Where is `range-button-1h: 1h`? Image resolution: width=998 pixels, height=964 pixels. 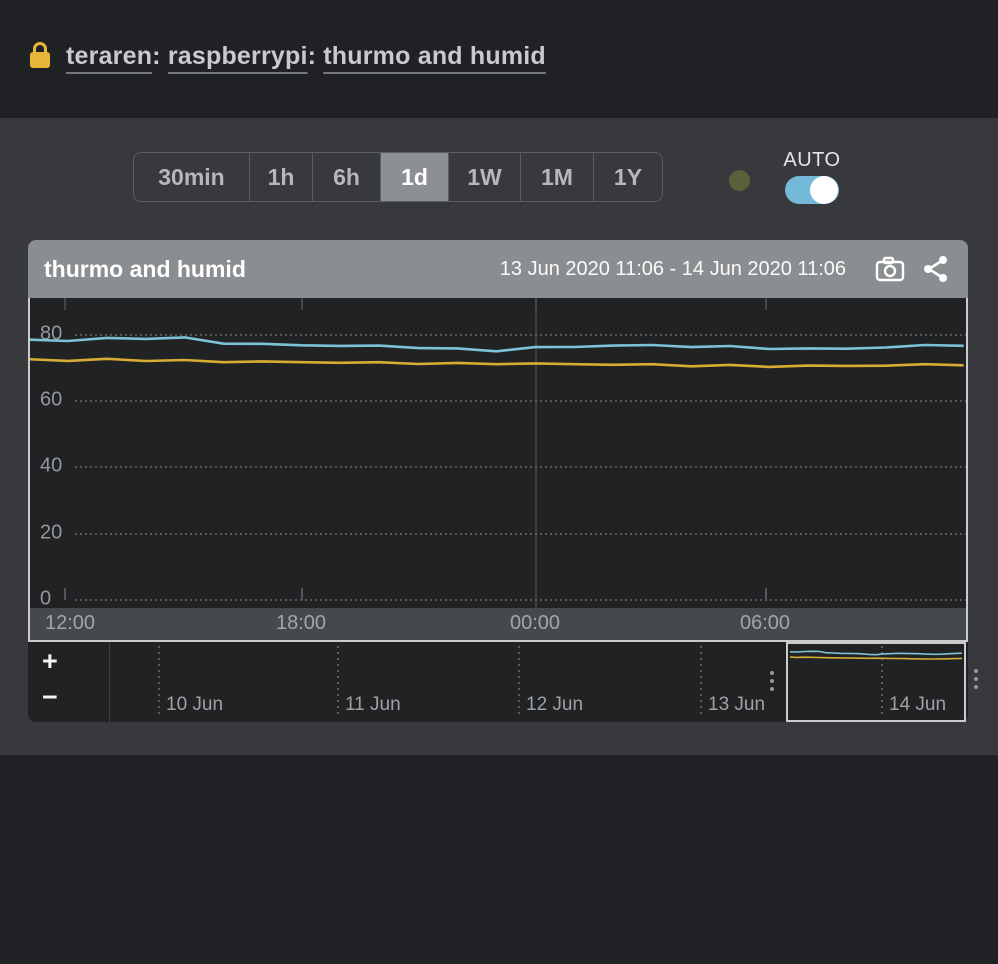 range-button-1h: 1h is located at coordinates (281, 177).